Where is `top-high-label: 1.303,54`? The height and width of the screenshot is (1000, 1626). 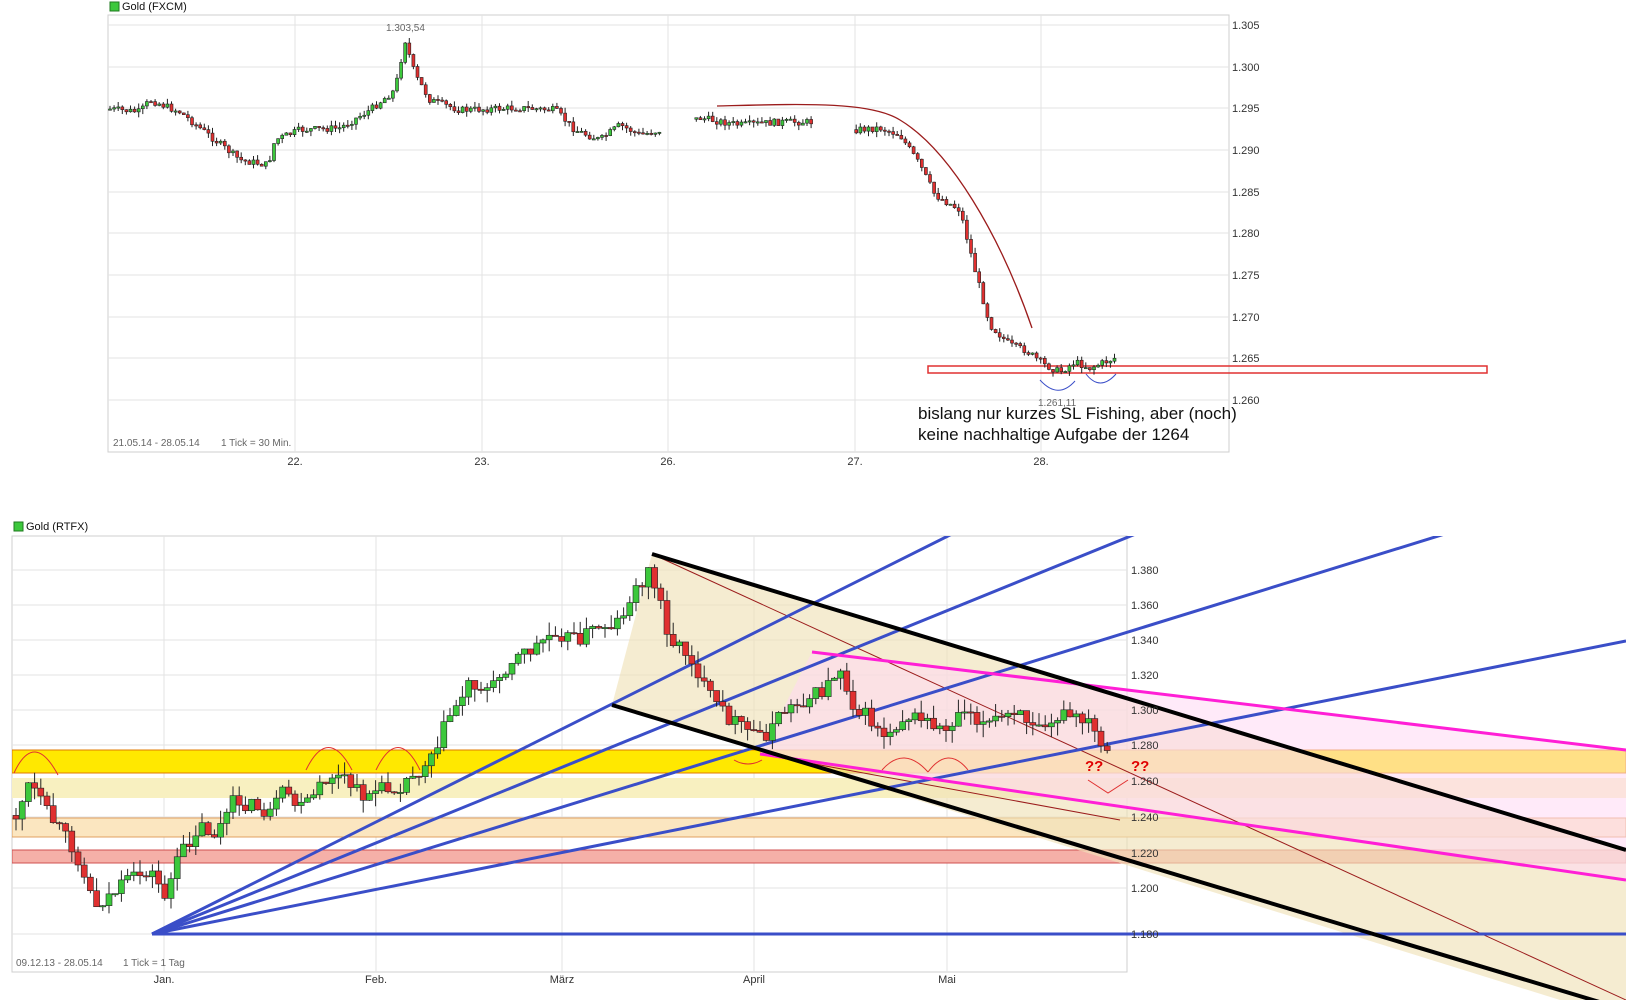
top-high-label: 1.303,54 is located at coordinates (405, 28).